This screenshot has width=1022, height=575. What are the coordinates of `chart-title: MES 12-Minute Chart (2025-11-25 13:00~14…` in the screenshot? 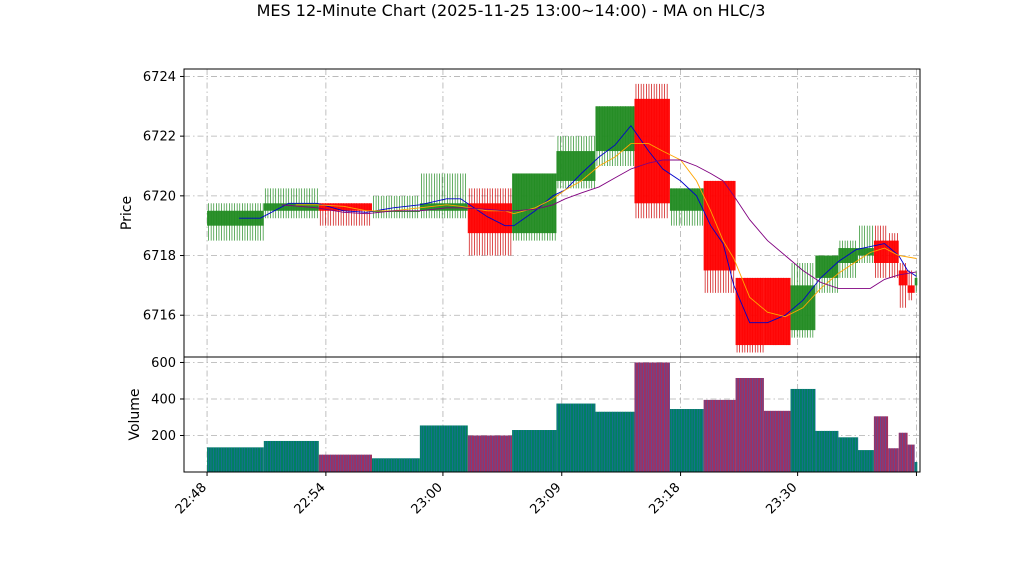 It's located at (511, 10).